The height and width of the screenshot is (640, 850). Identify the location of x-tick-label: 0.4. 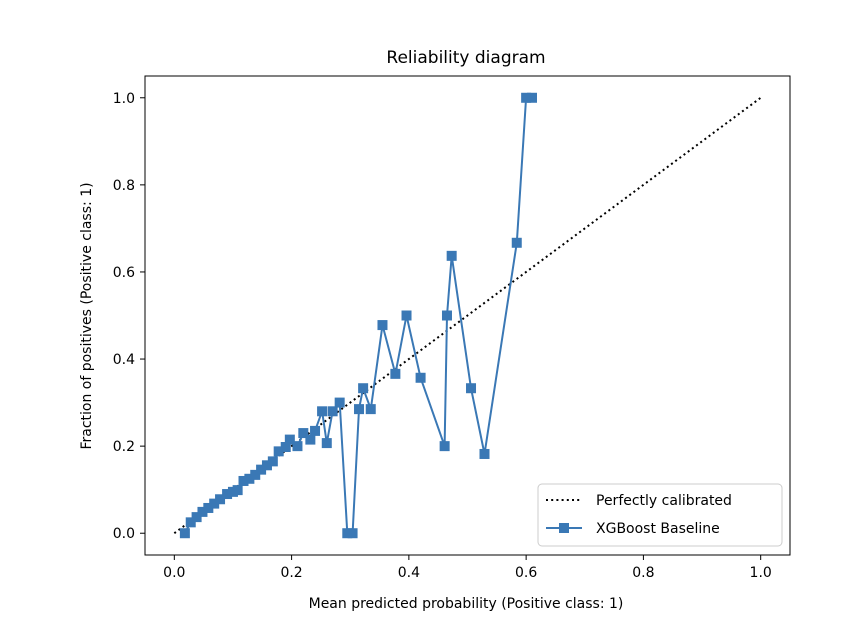
(409, 573).